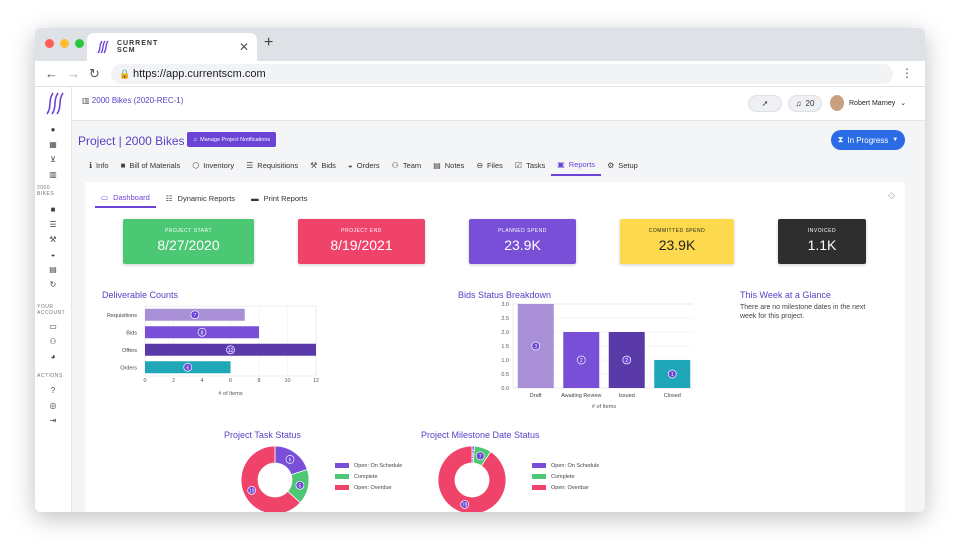 The height and width of the screenshot is (552, 960). I want to click on back-icon: ←, so click(51, 73).